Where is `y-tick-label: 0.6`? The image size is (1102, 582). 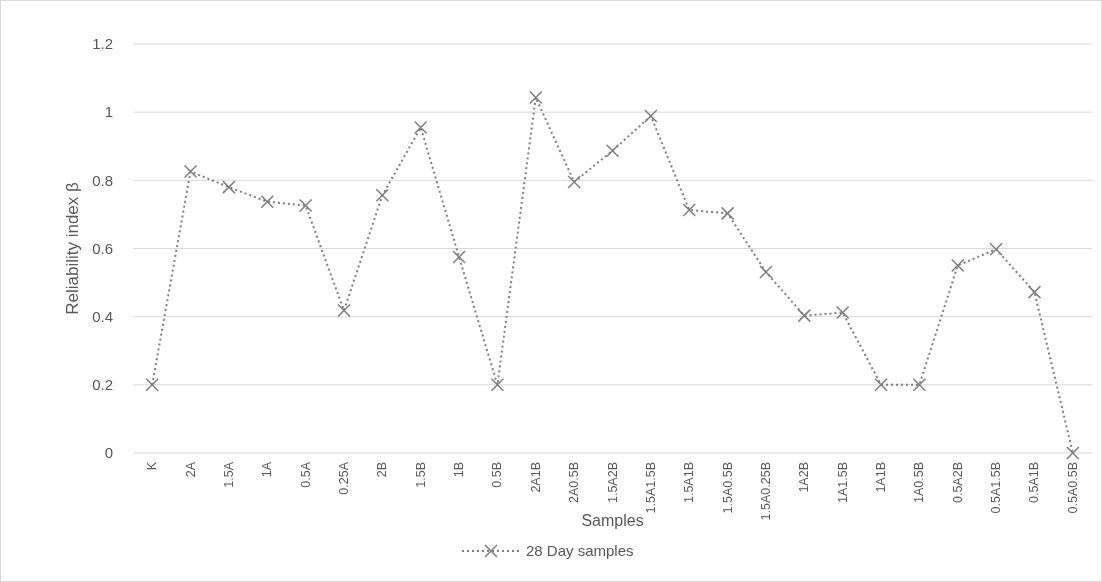 y-tick-label: 0.6 is located at coordinates (102, 248).